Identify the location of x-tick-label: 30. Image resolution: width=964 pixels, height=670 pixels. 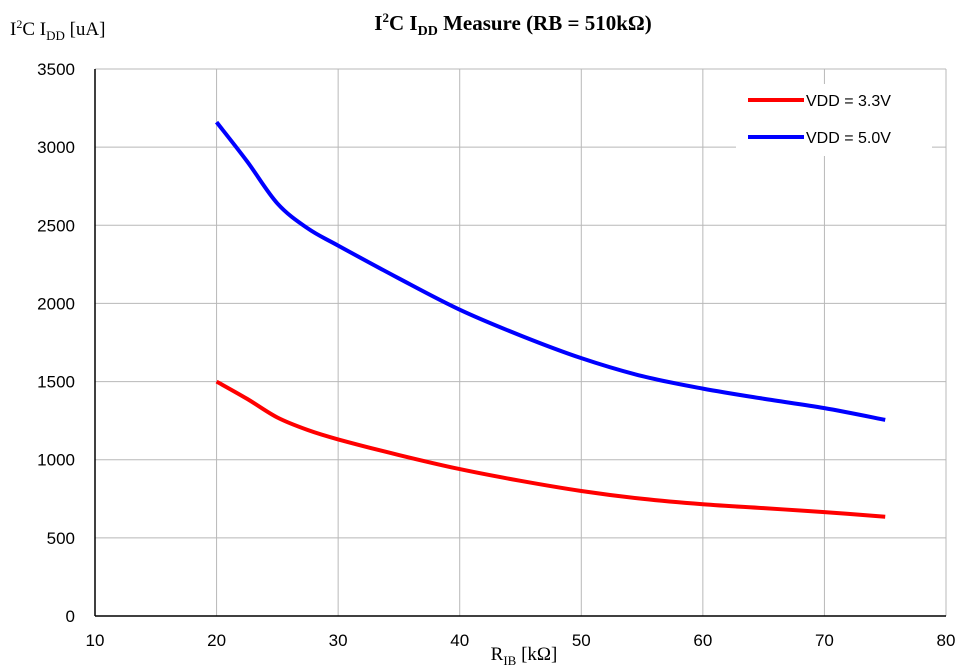
(338, 640).